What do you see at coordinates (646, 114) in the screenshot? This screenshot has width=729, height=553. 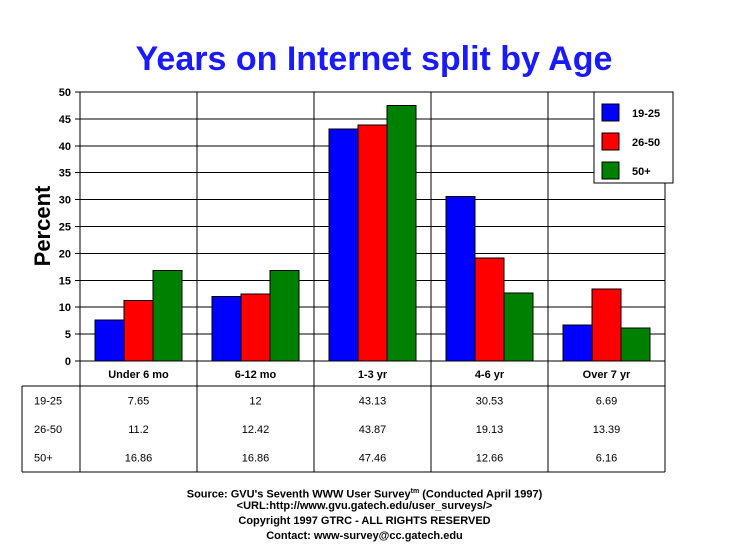 I see `legend-label: 19-25` at bounding box center [646, 114].